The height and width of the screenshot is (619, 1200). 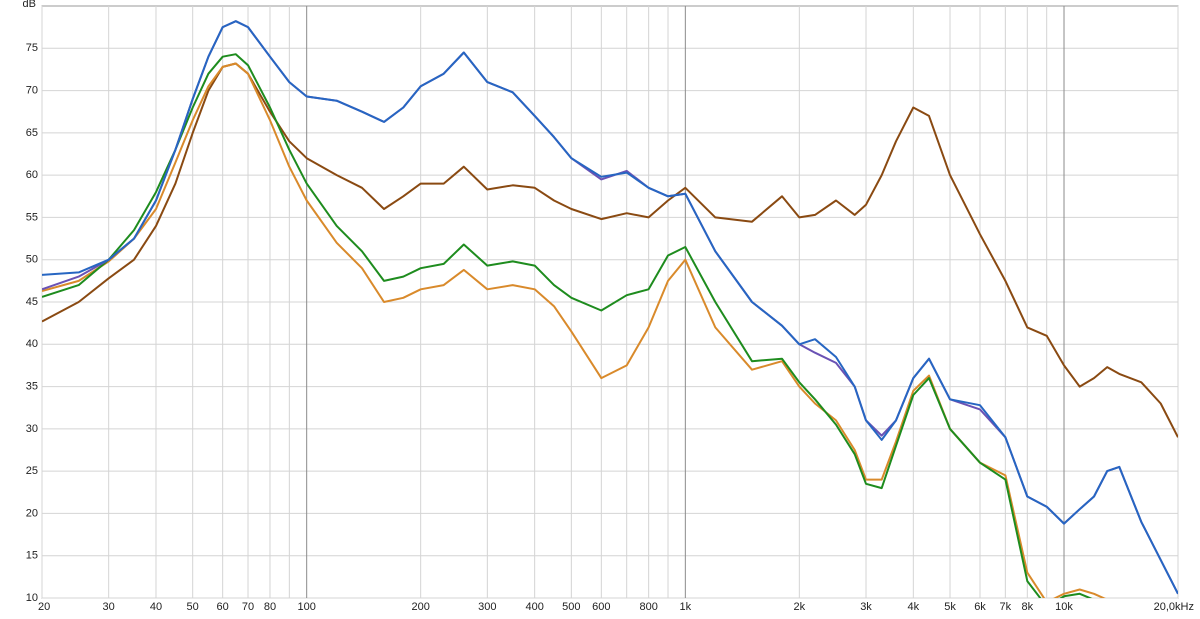 What do you see at coordinates (866, 607) in the screenshot?
I see `x-tick-label: 3k` at bounding box center [866, 607].